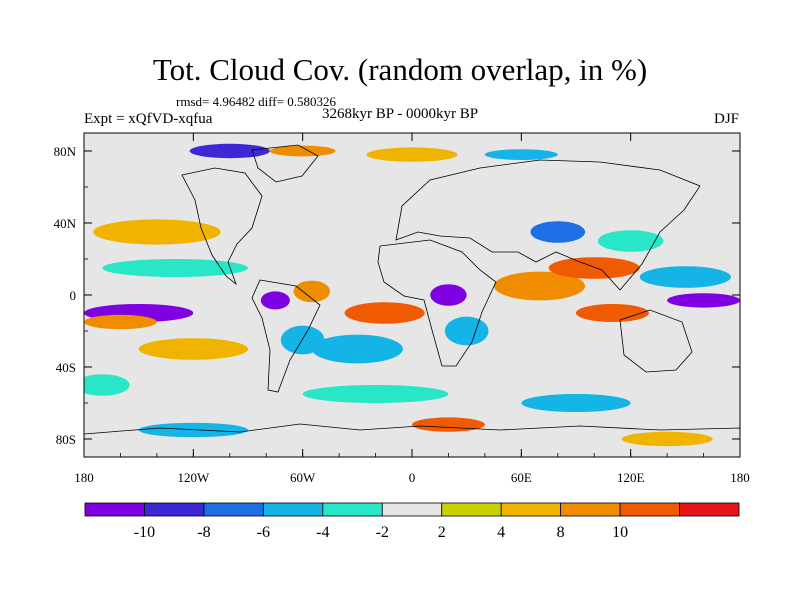 The width and height of the screenshot is (800, 600). Describe the element at coordinates (84, 477) in the screenshot. I see `x-tick-label-0: 180` at that location.